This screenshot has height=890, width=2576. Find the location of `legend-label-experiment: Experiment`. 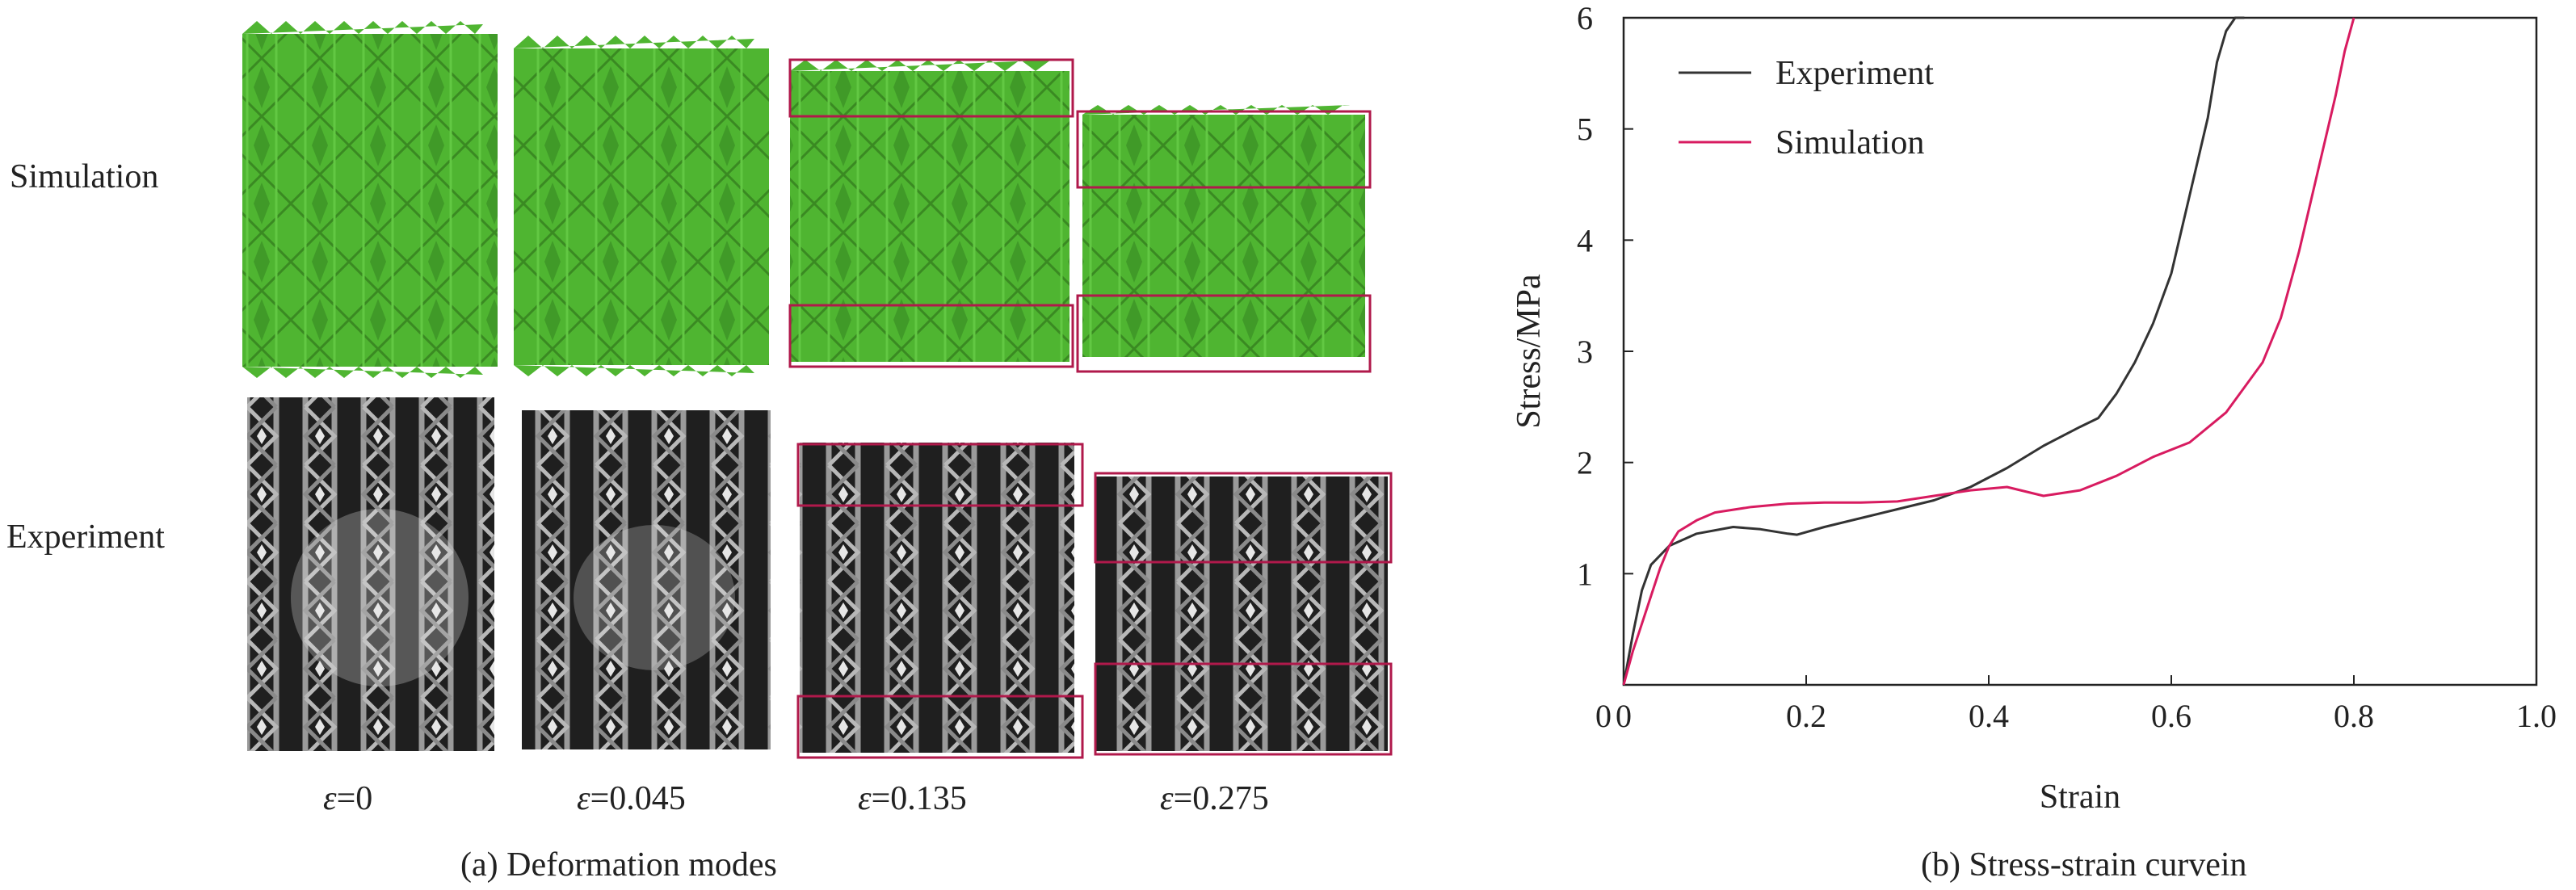

legend-label-experiment: Experiment is located at coordinates (1854, 73).